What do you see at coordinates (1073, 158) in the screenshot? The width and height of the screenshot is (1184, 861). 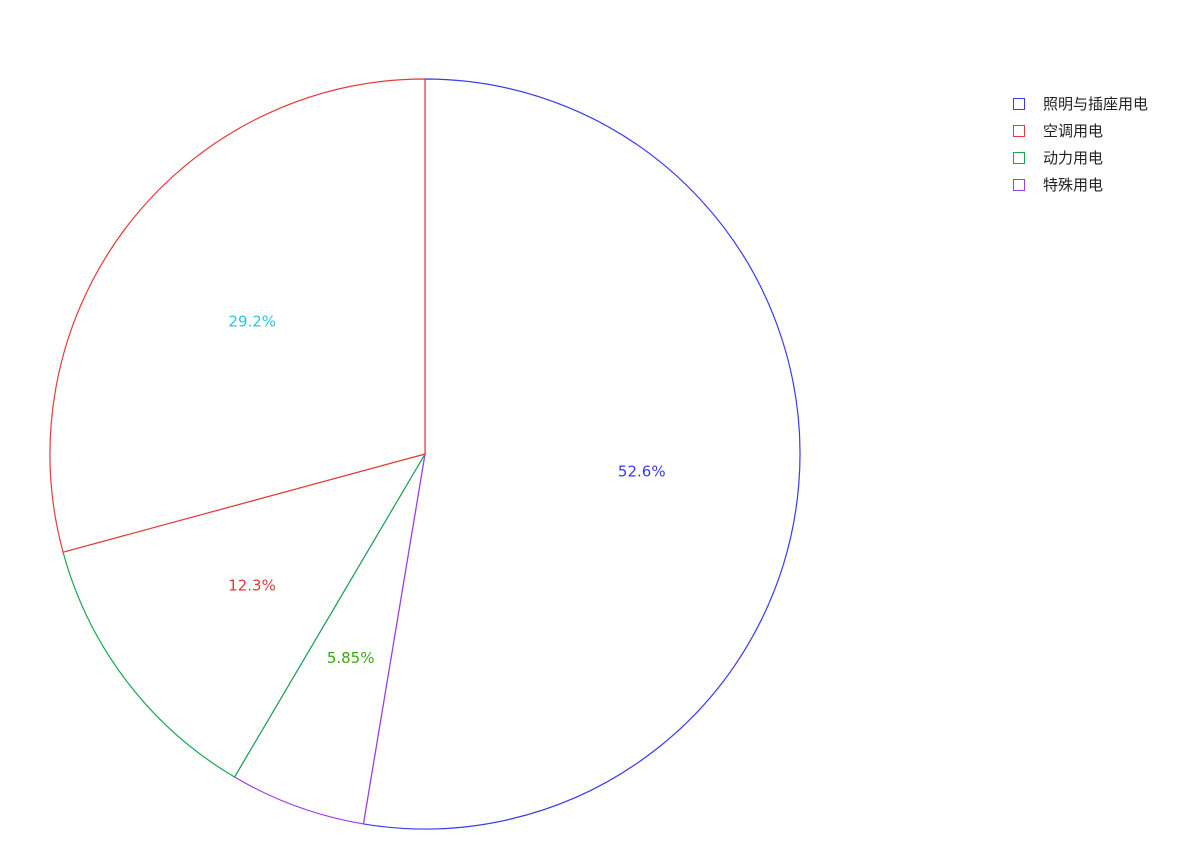 I see `legend-label-2: 动力用电` at bounding box center [1073, 158].